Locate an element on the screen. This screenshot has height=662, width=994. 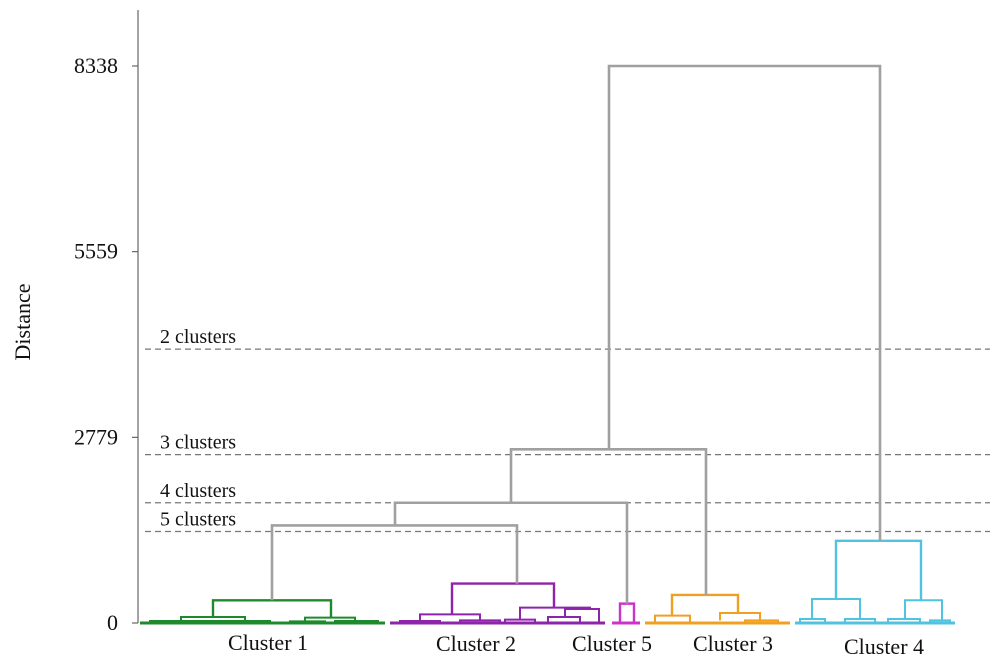
cut-line-label: 3 clusters is located at coordinates (198, 443).